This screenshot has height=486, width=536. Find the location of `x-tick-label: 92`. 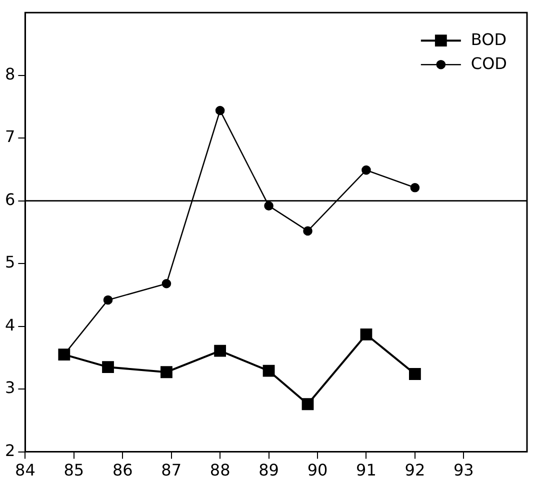

x-tick-label: 92 is located at coordinates (415, 470).